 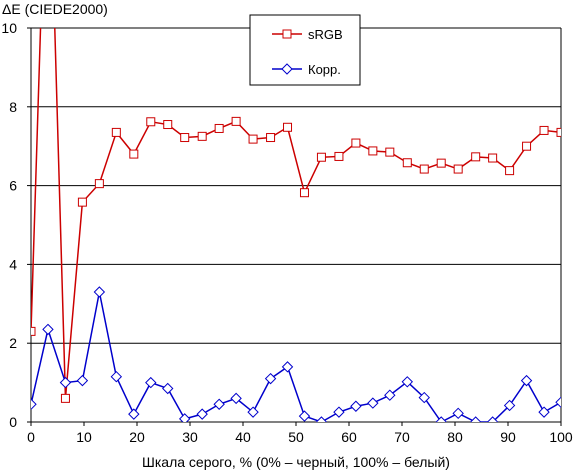 I want to click on x-tick-label: 90, so click(x=508, y=437).